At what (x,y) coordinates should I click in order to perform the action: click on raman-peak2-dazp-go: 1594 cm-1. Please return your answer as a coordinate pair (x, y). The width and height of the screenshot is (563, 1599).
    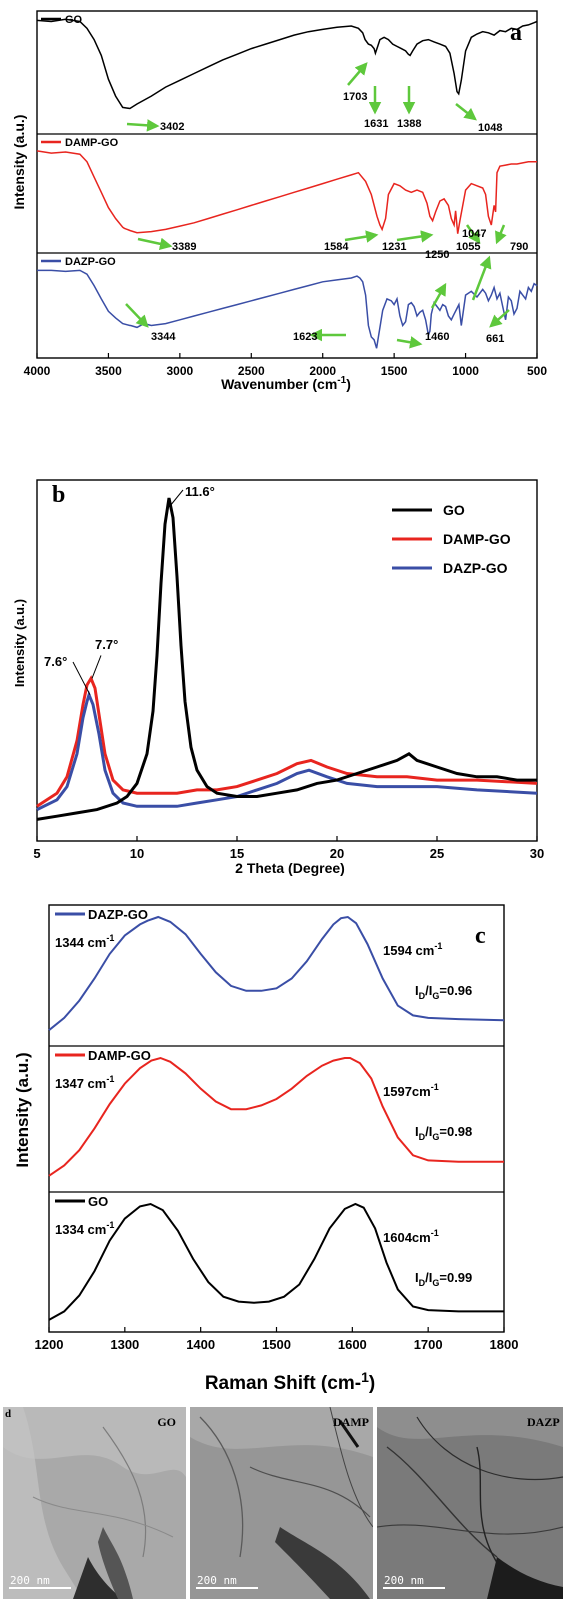
    Looking at the image, I should click on (412, 949).